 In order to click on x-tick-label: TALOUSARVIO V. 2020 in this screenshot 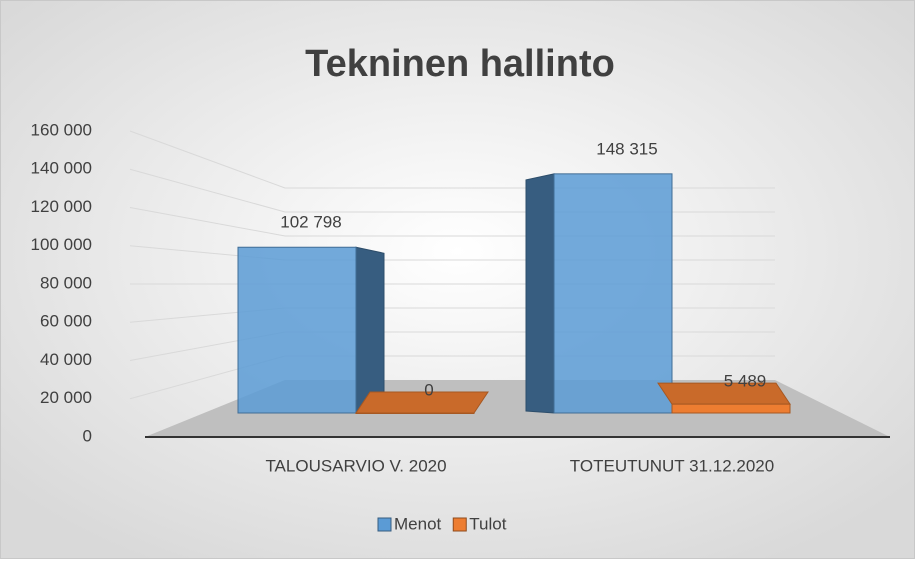, I will do `click(355, 465)`.